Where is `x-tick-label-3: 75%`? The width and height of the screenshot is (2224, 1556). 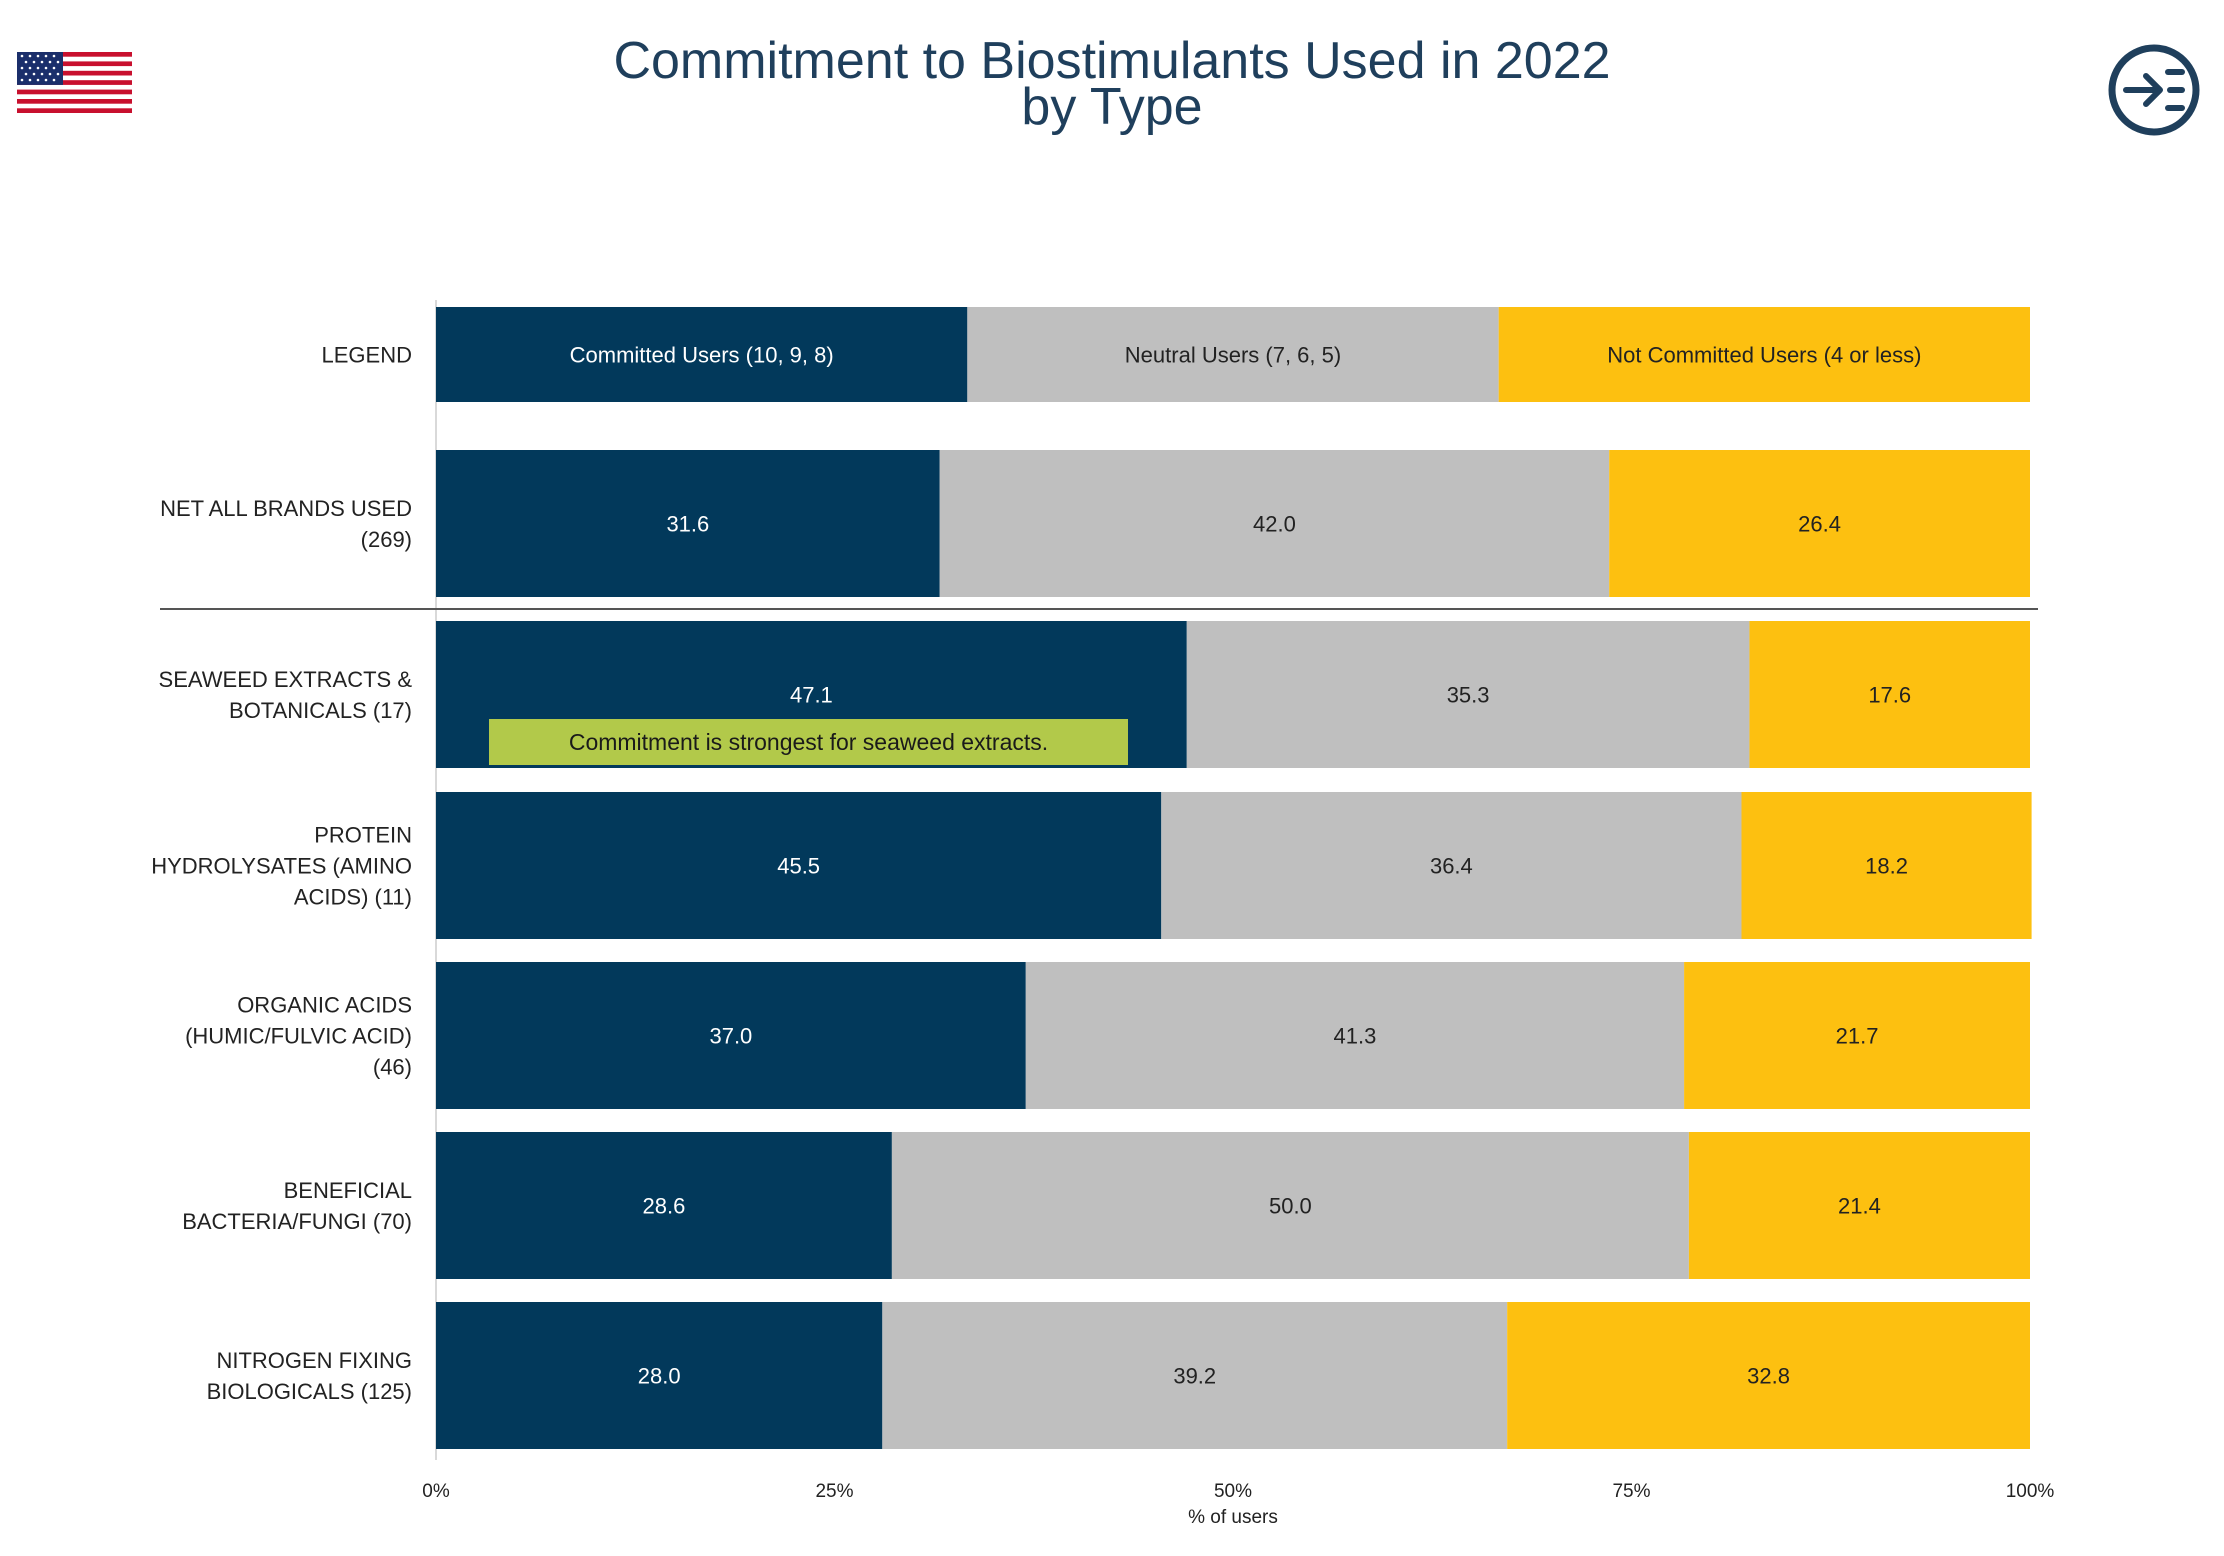
x-tick-label-3: 75% is located at coordinates (1631, 1491).